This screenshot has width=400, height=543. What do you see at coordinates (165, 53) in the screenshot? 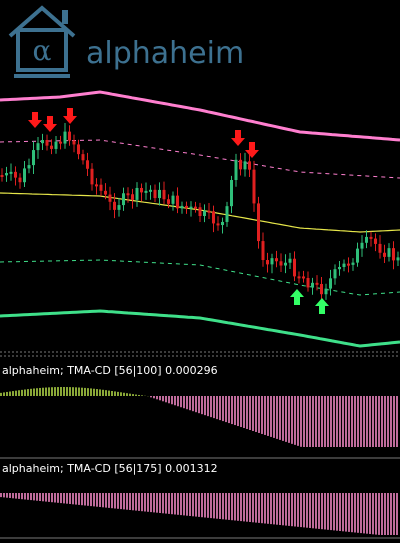
I see `logo-text: alphaheim` at bounding box center [165, 53].